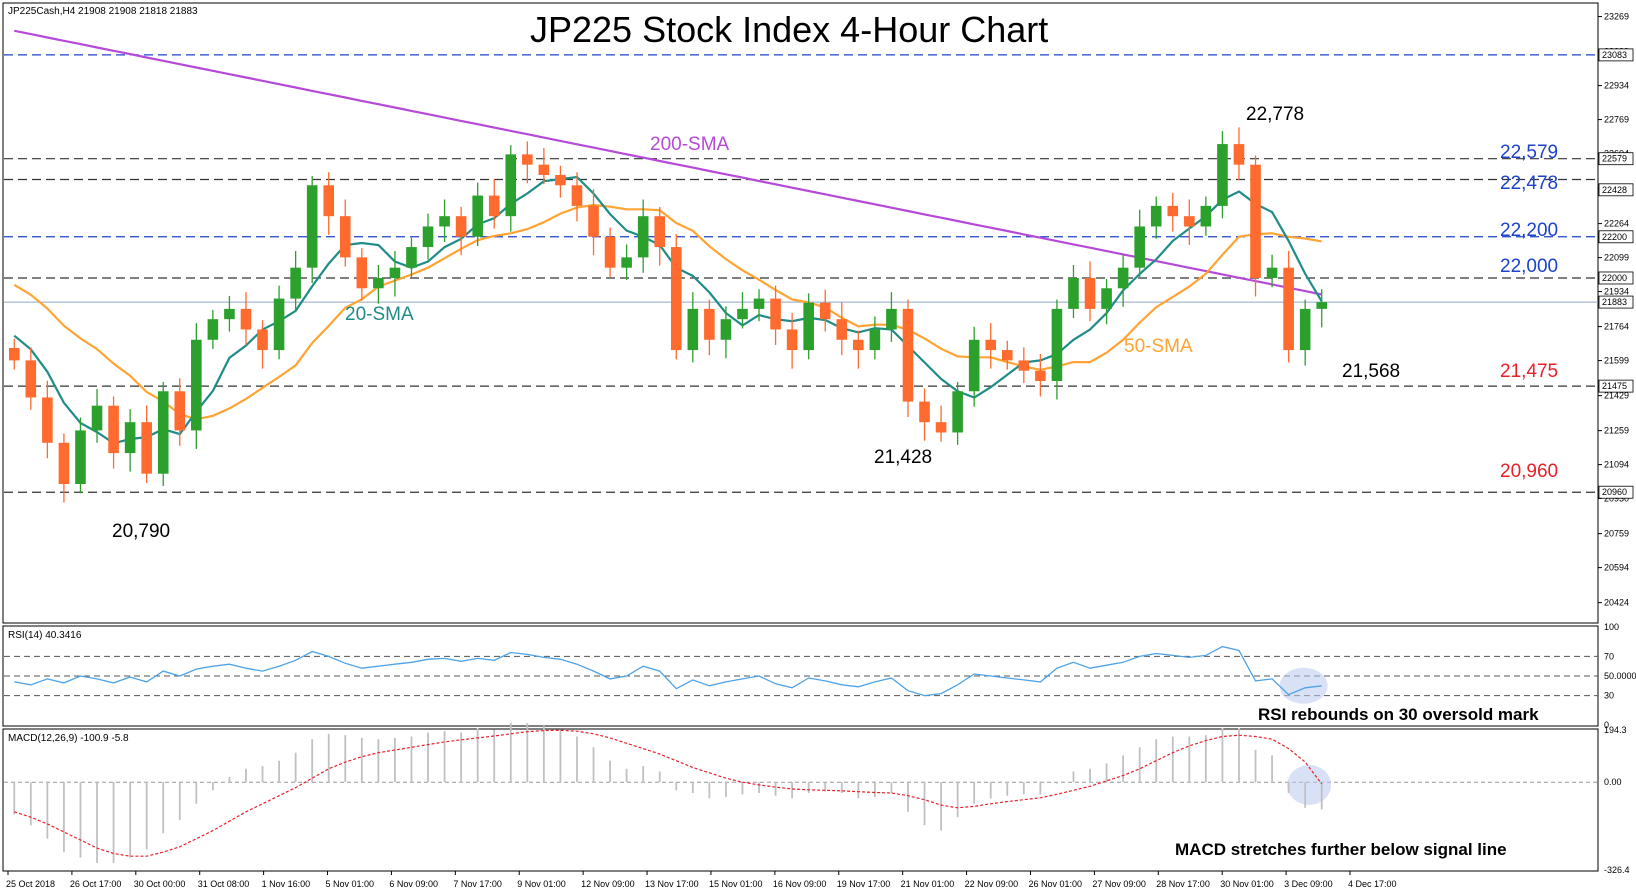 The image size is (1636, 896). Describe the element at coordinates (1303, 685) in the screenshot. I see `rsi-highlight-circle` at that location.